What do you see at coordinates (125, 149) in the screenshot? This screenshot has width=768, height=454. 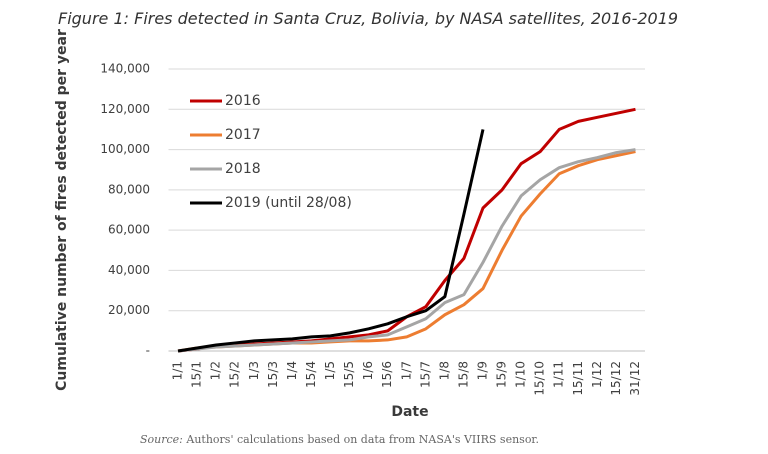 I see `y-tick-label: 100,000` at bounding box center [125, 149].